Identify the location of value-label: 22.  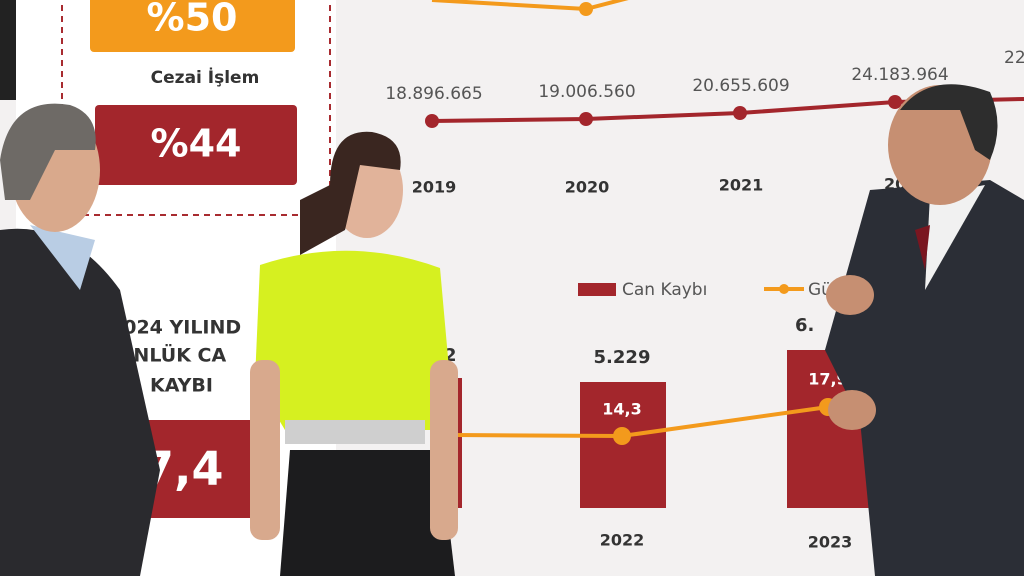
(1014, 58).